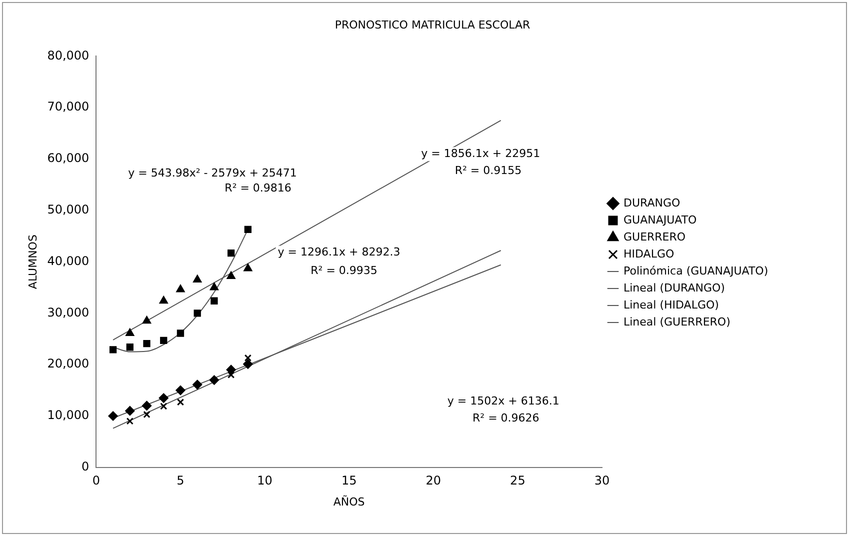 The image size is (849, 536). What do you see at coordinates (518, 481) in the screenshot?
I see `x-tick-label: 25` at bounding box center [518, 481].